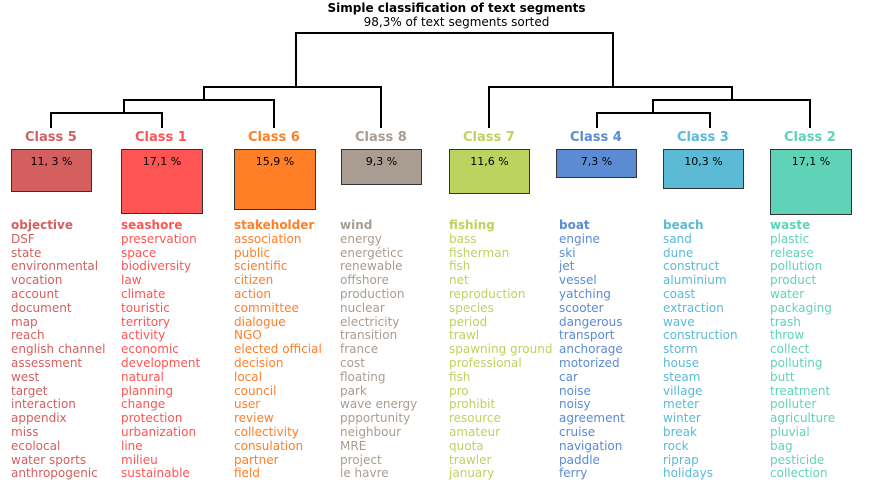 The width and height of the screenshot is (869, 492). What do you see at coordinates (785, 321) in the screenshot?
I see `class-word: trash` at bounding box center [785, 321].